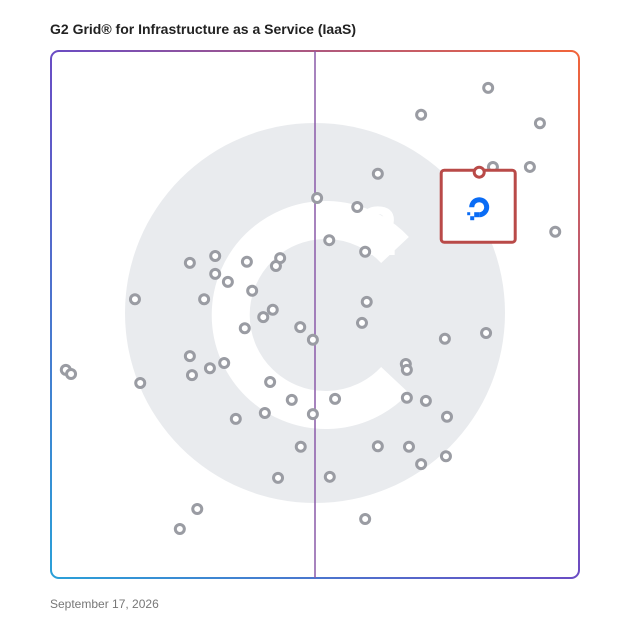 This screenshot has width=628, height=628. I want to click on svg-text: 2, so click(378, 231).